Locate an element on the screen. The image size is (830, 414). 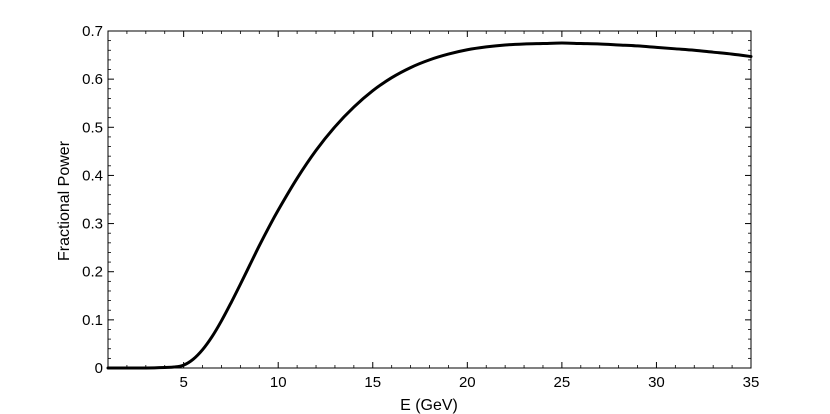
y-tick-label: 0.7 is located at coordinates (92, 31).